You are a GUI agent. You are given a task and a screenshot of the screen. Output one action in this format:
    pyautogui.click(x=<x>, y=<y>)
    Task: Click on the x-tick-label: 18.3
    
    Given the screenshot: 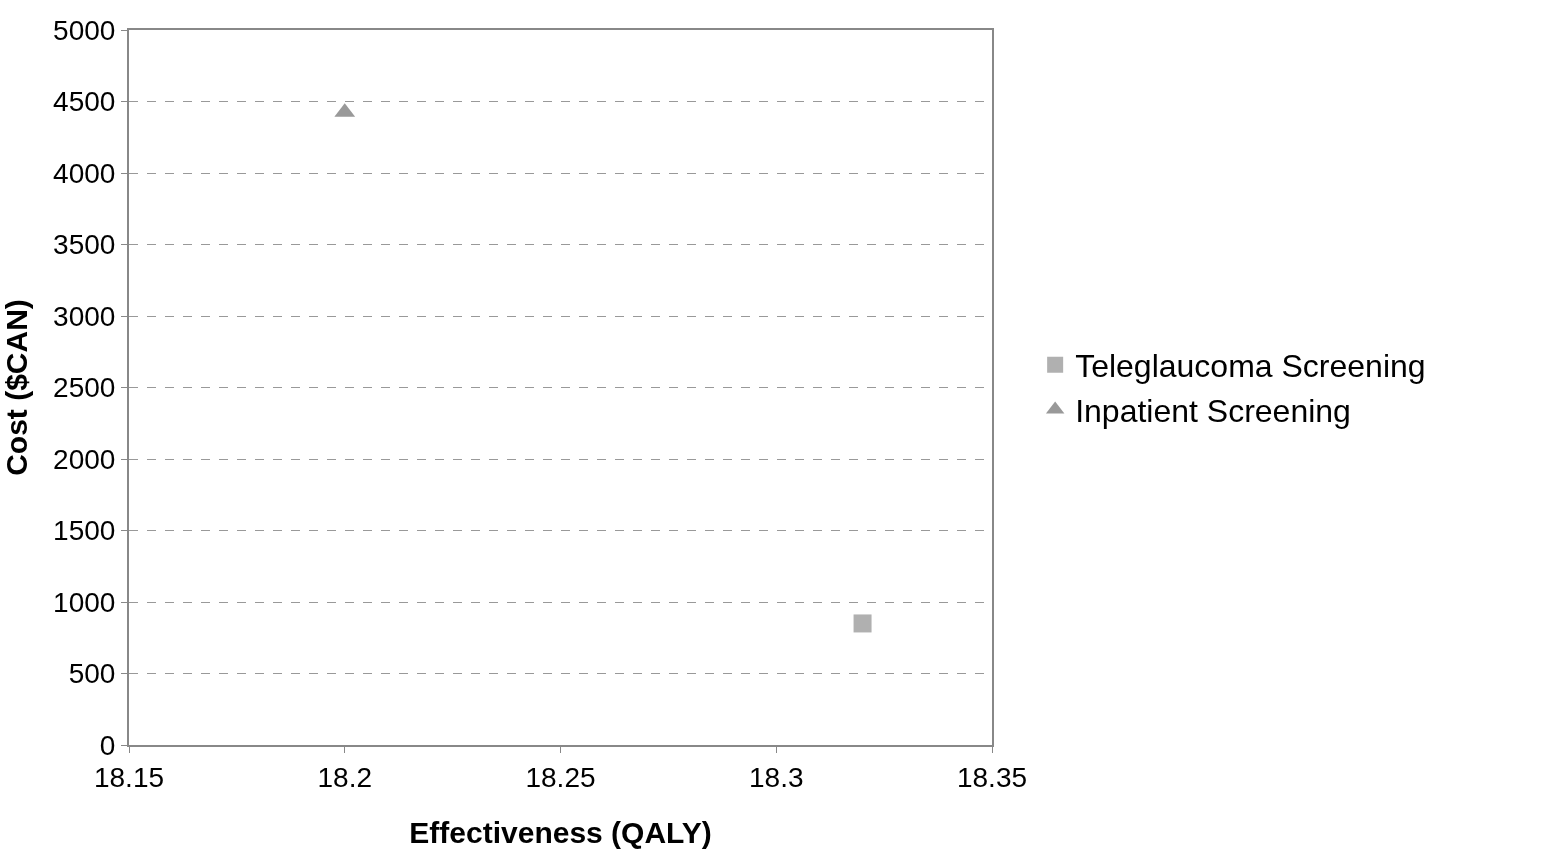 What is the action you would take?
    pyautogui.click(x=776, y=777)
    